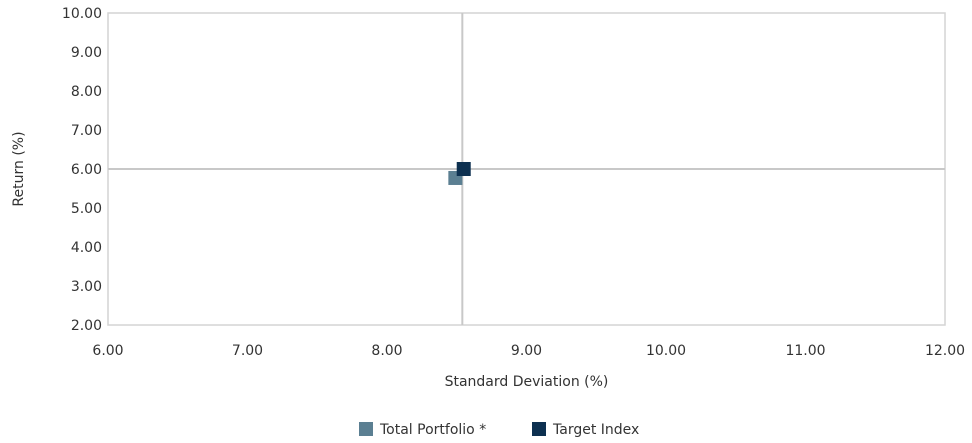 The width and height of the screenshot is (972, 443). I want to click on x-axis-title: Standard Deviation (%), so click(527, 382).